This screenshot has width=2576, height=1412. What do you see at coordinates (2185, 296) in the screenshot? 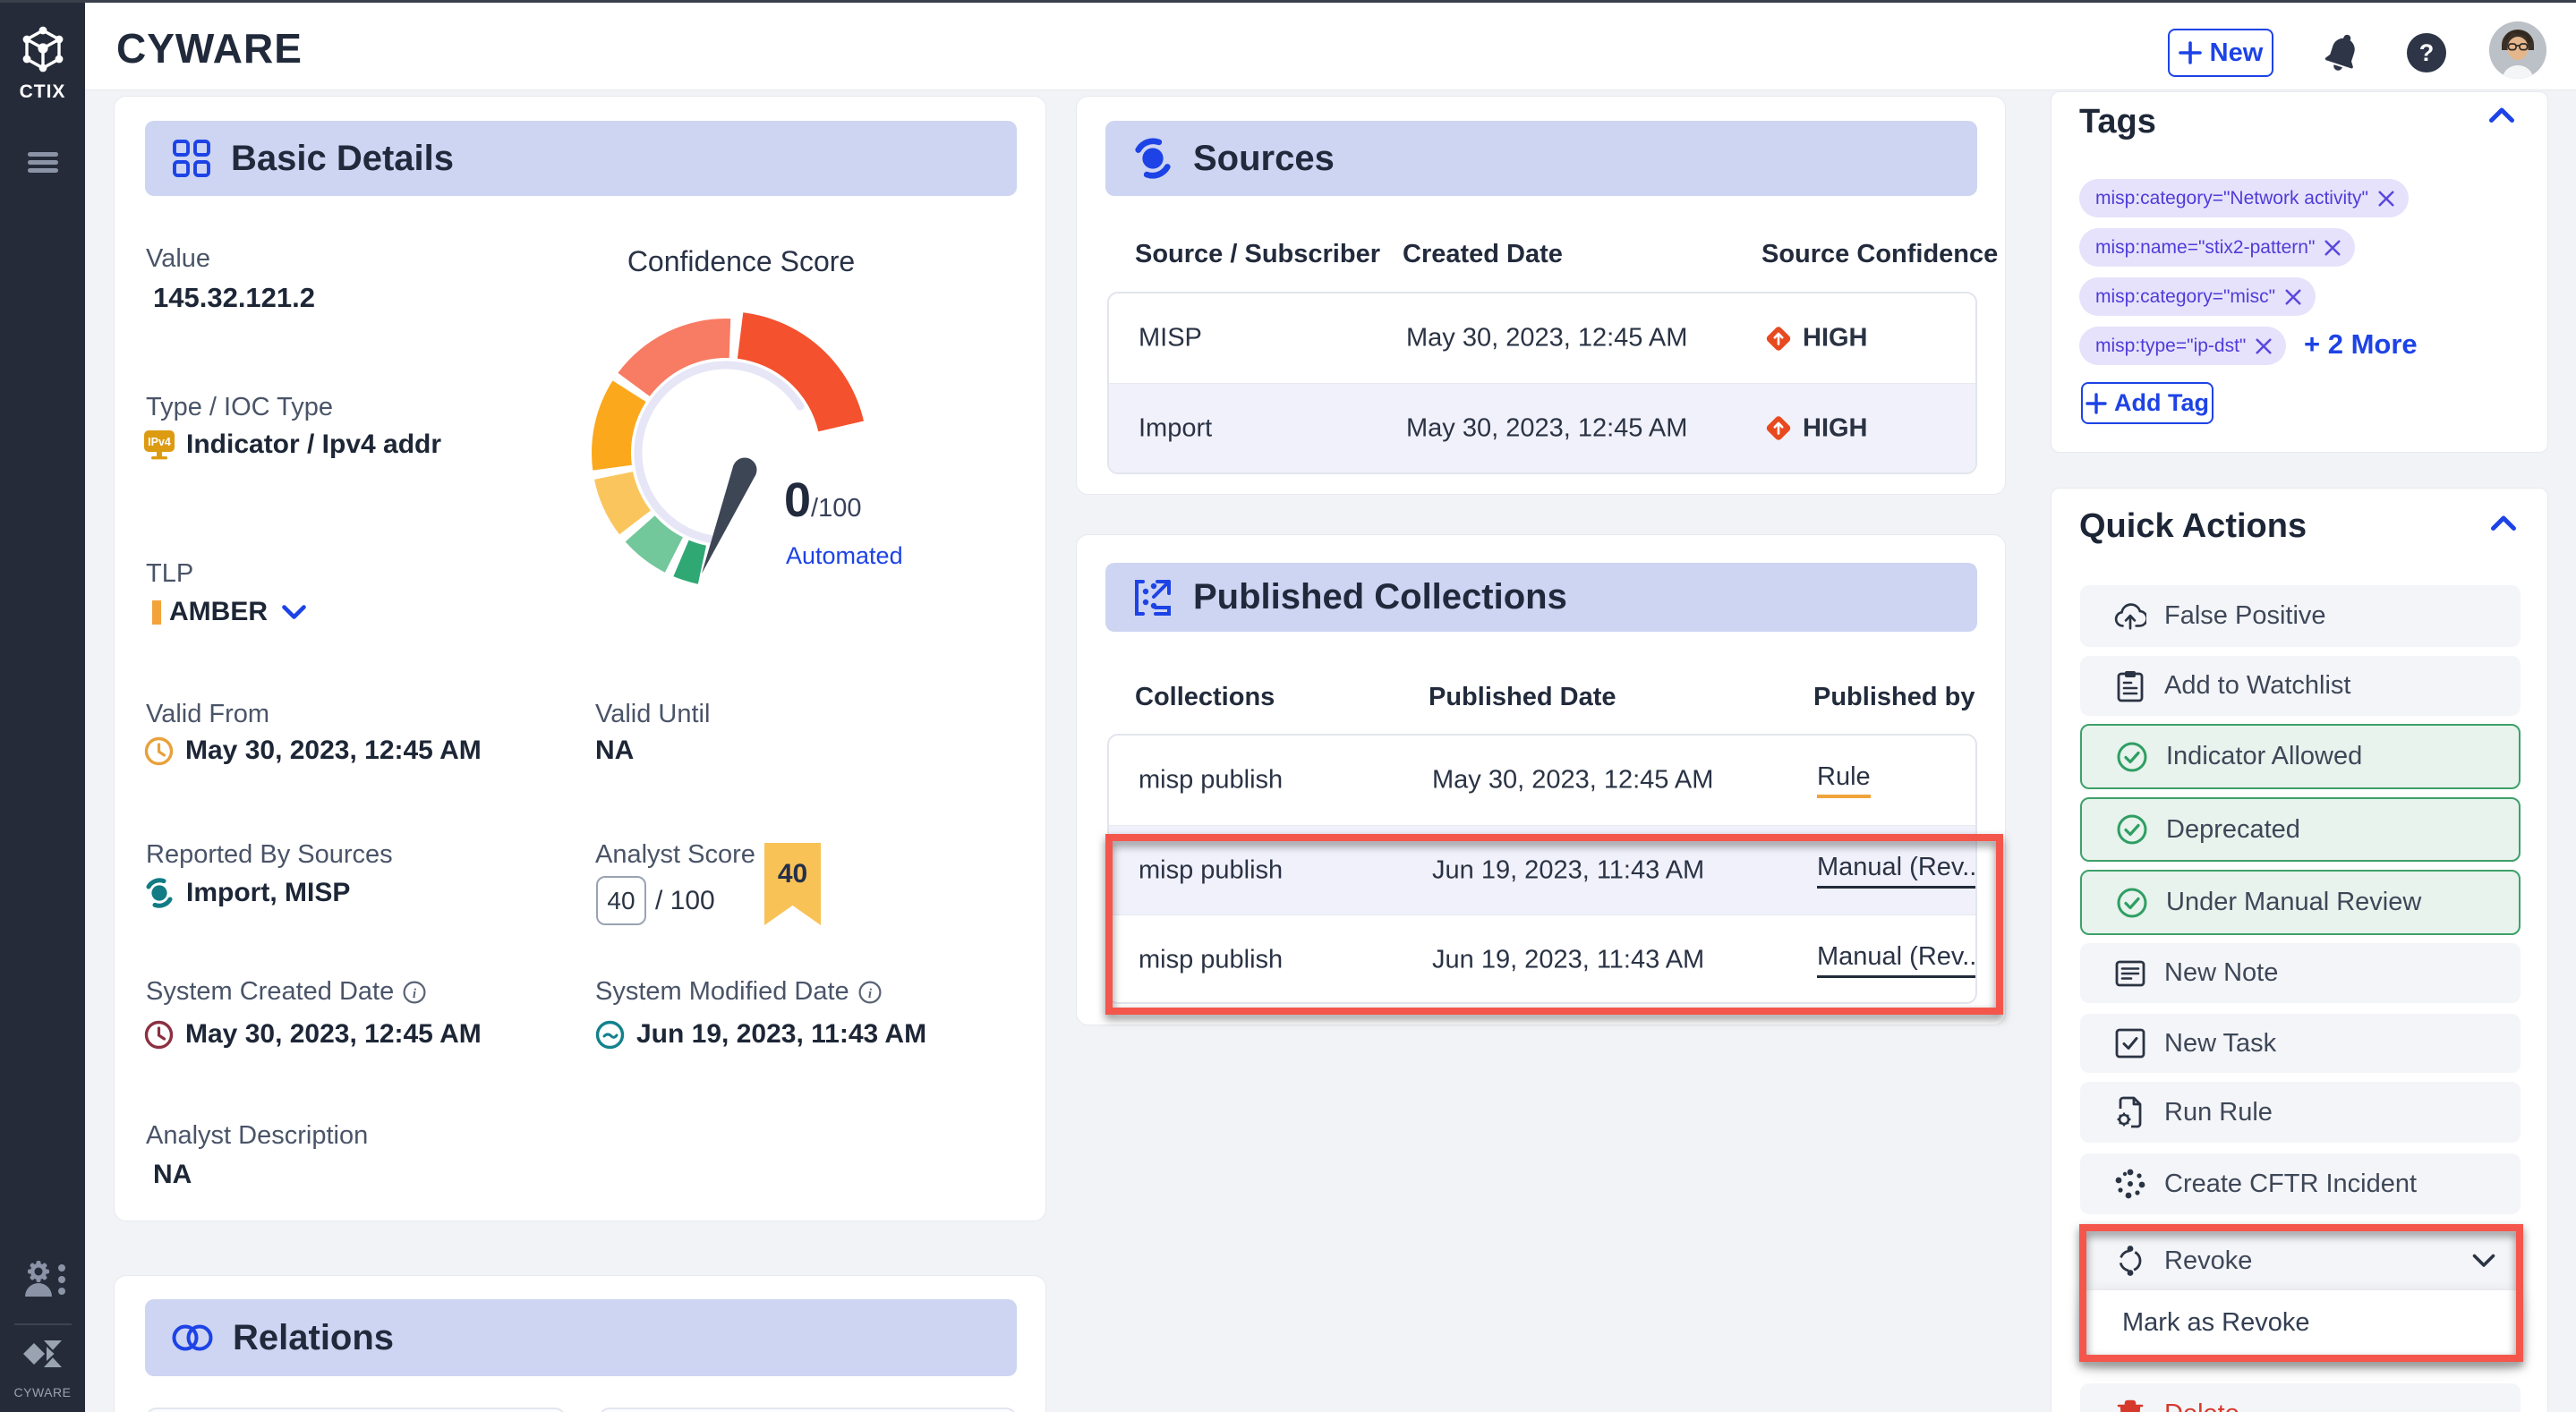
I see `tag-chip-label: misp:category="misc"` at bounding box center [2185, 296].